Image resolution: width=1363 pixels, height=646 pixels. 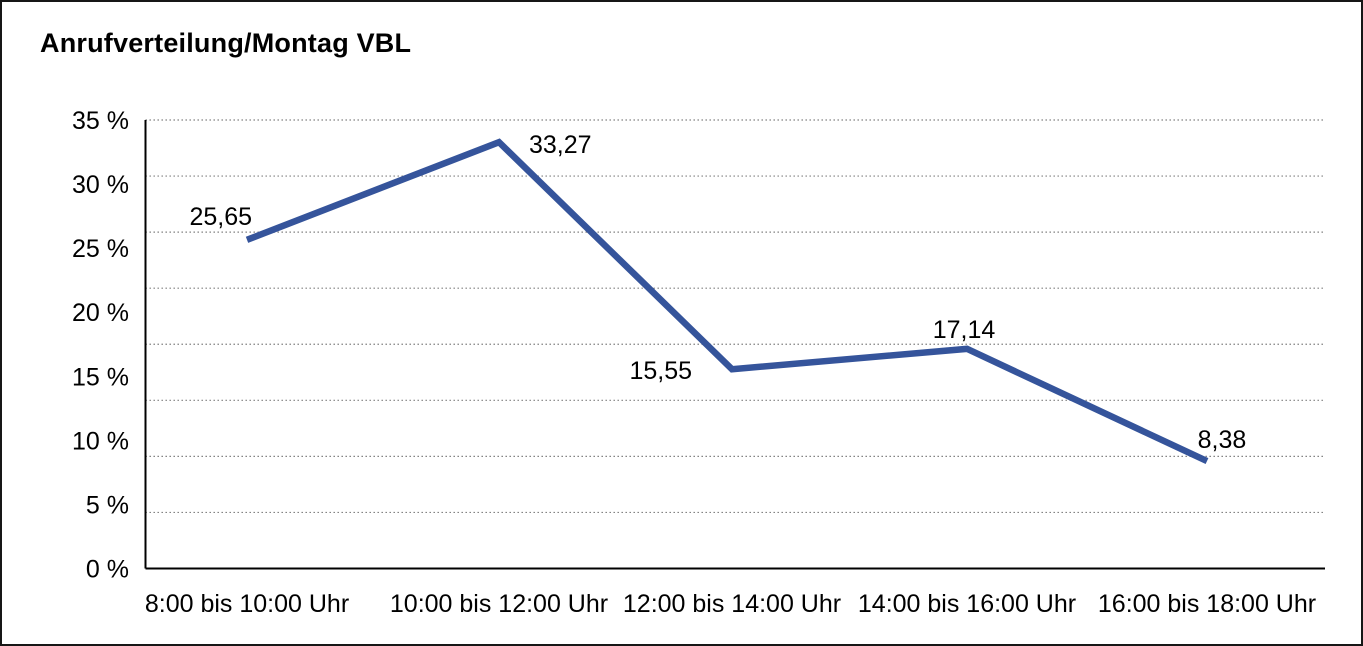 What do you see at coordinates (107, 505) in the screenshot?
I see `y-axis-tick-label: 5 %` at bounding box center [107, 505].